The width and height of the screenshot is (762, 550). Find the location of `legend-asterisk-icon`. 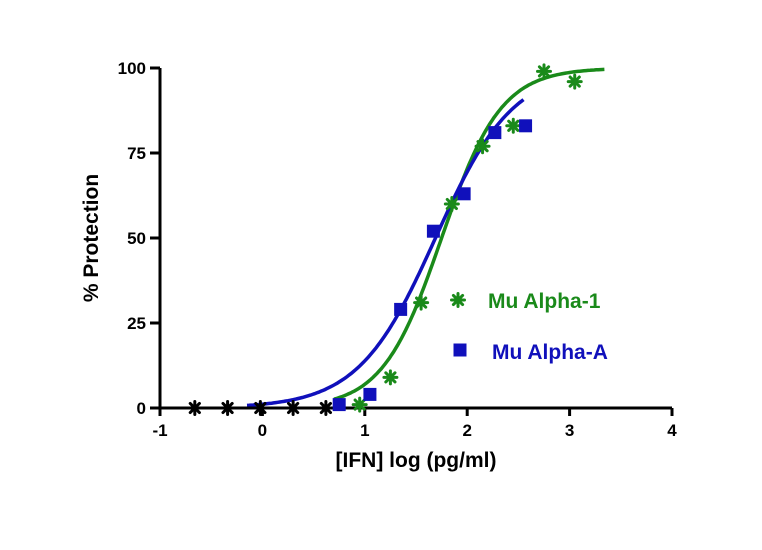

legend-asterisk-icon is located at coordinates (458, 300).